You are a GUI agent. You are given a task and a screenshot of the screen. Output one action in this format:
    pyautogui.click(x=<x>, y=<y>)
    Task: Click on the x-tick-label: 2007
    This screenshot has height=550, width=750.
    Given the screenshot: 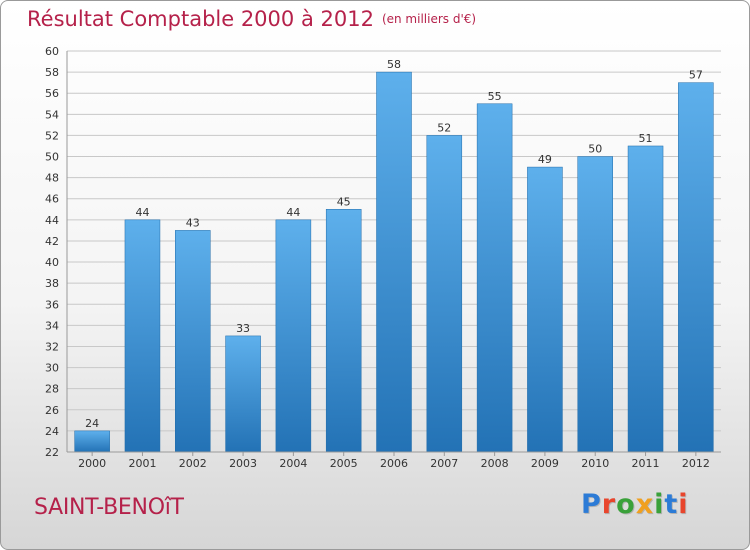 What is the action you would take?
    pyautogui.click(x=444, y=463)
    